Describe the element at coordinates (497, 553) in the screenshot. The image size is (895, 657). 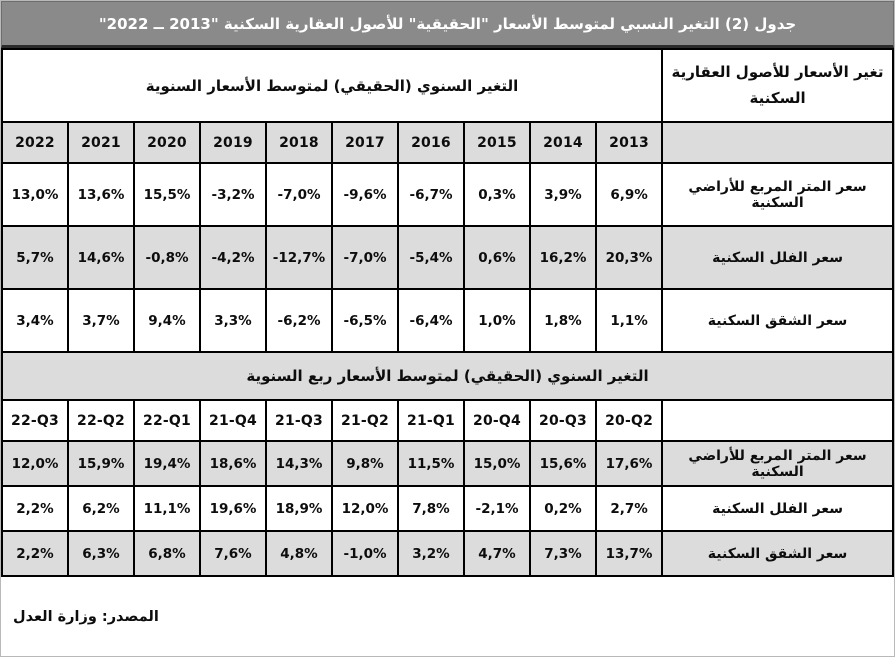
I see `data-cell: 4,7%` at that location.